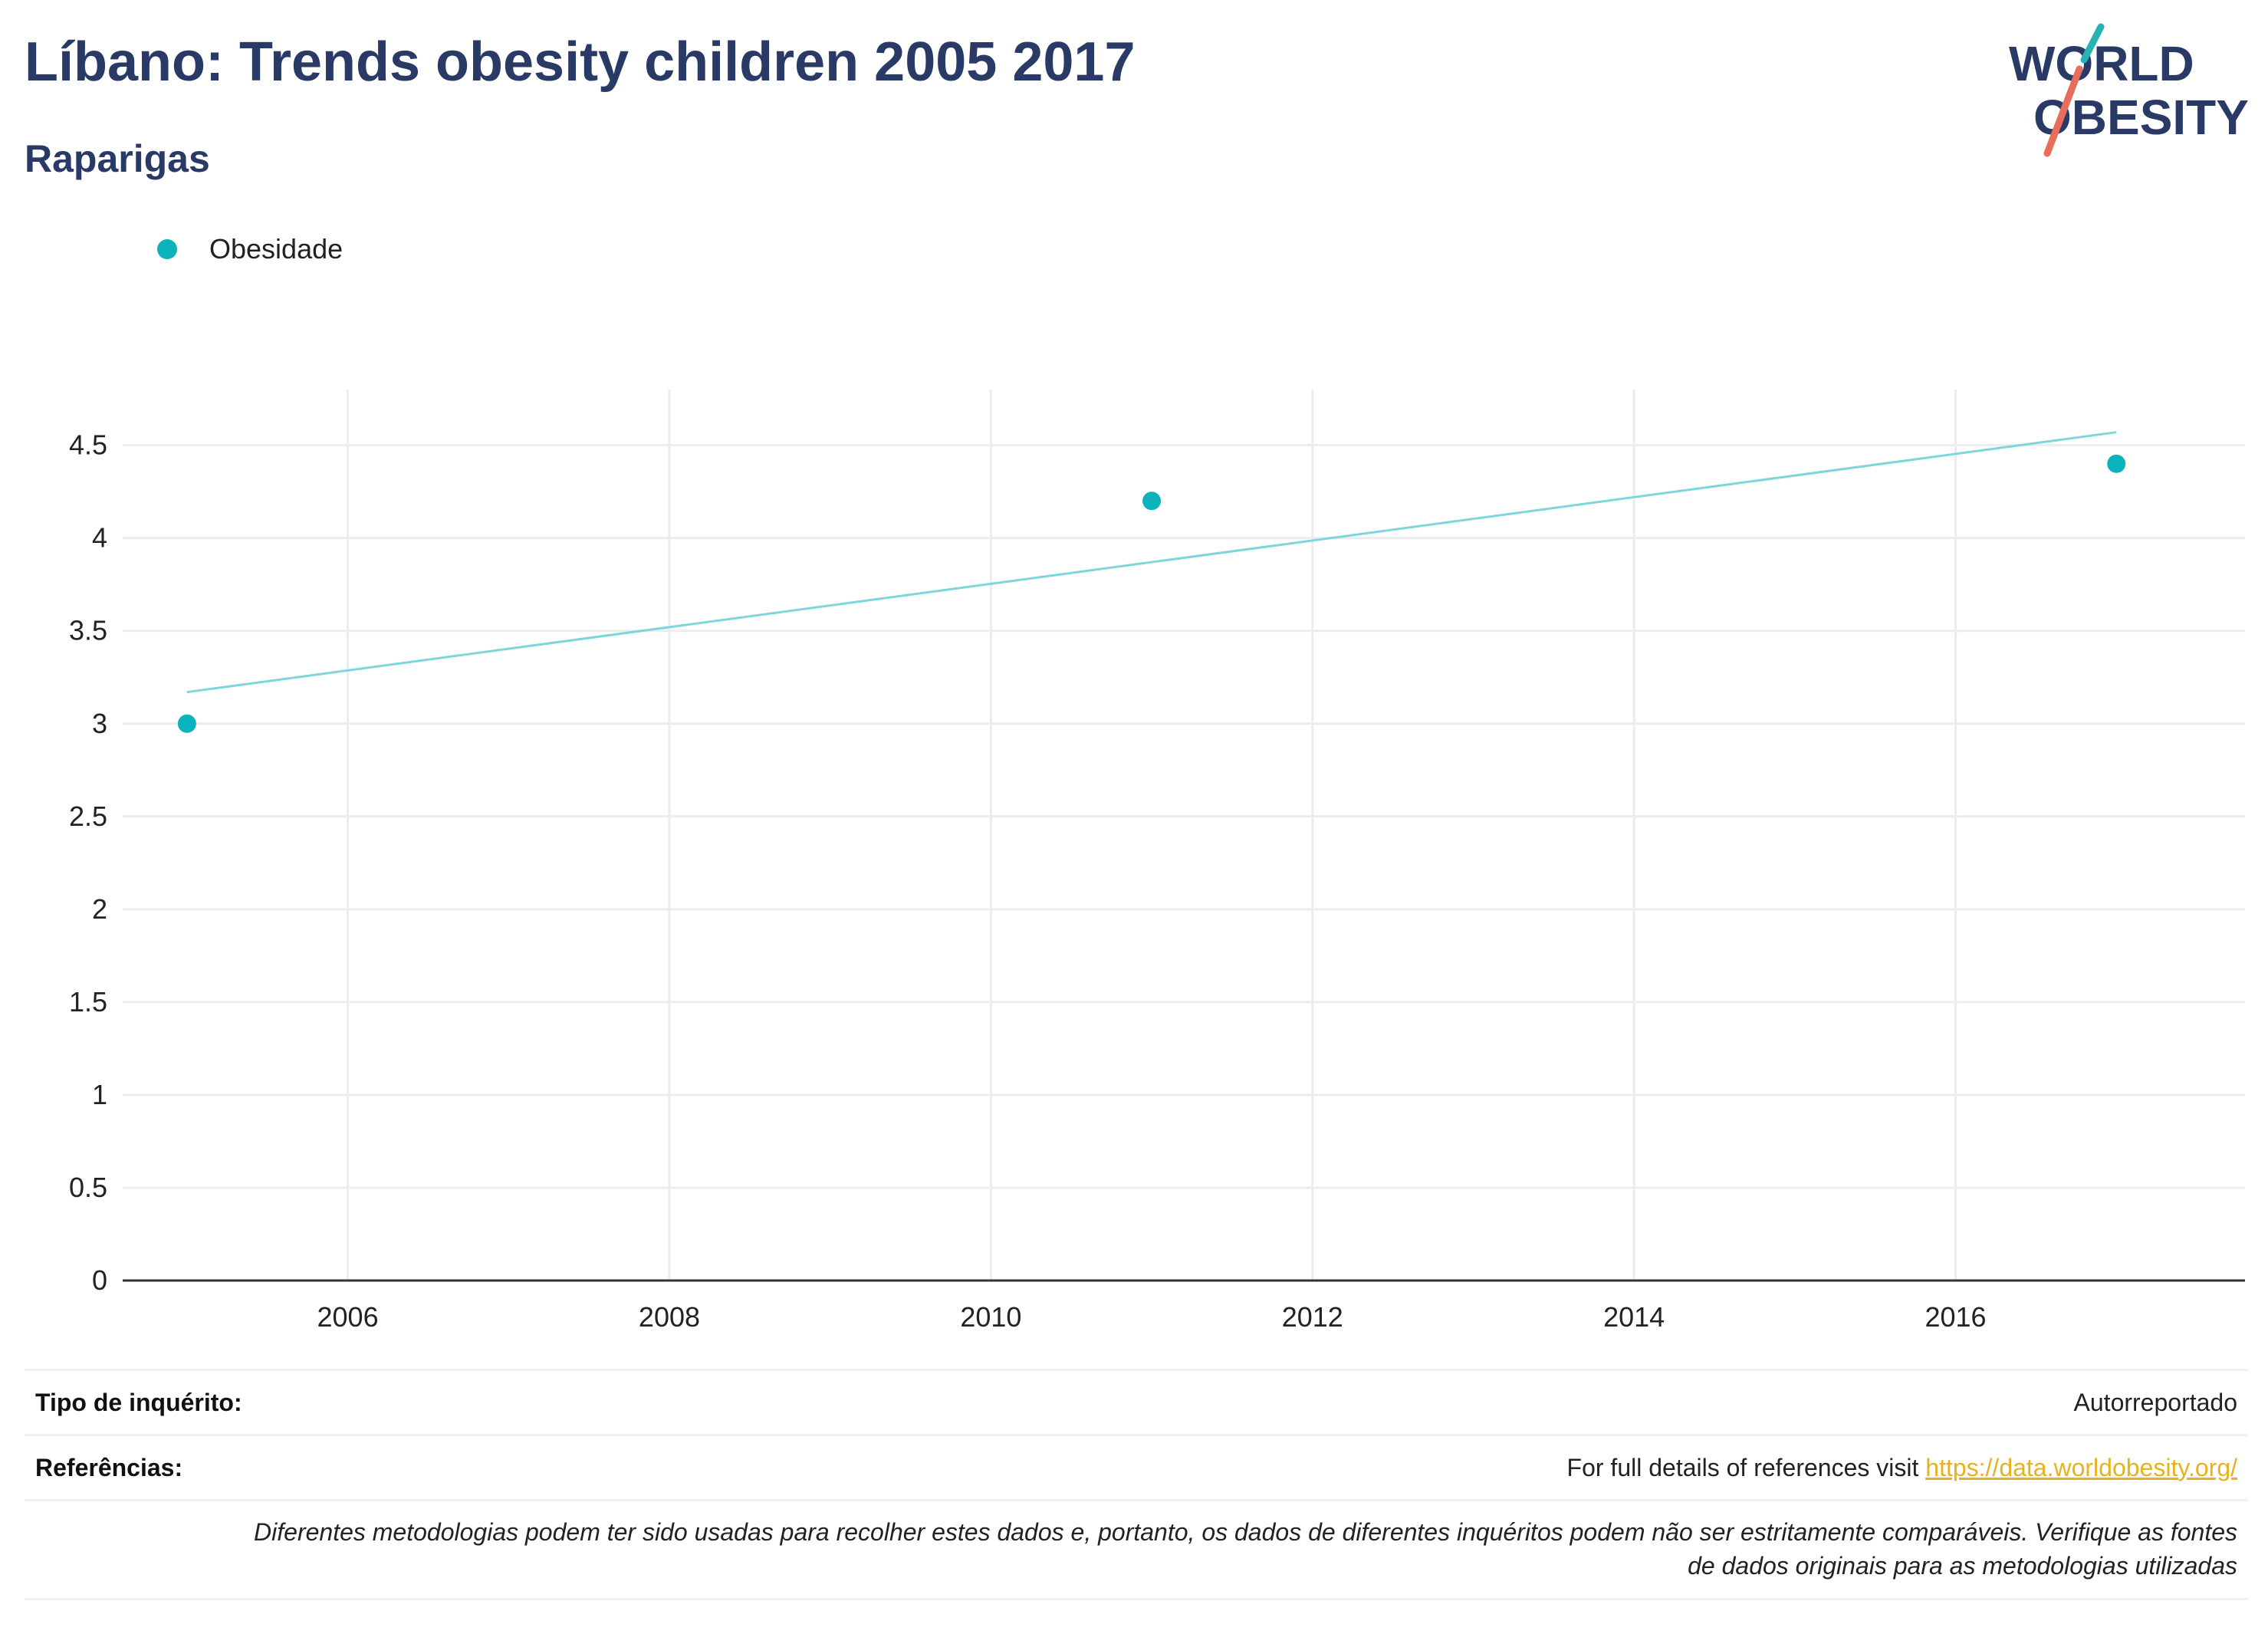 The width and height of the screenshot is (2268, 1634). I want to click on trendline-group, so click(1151, 563).